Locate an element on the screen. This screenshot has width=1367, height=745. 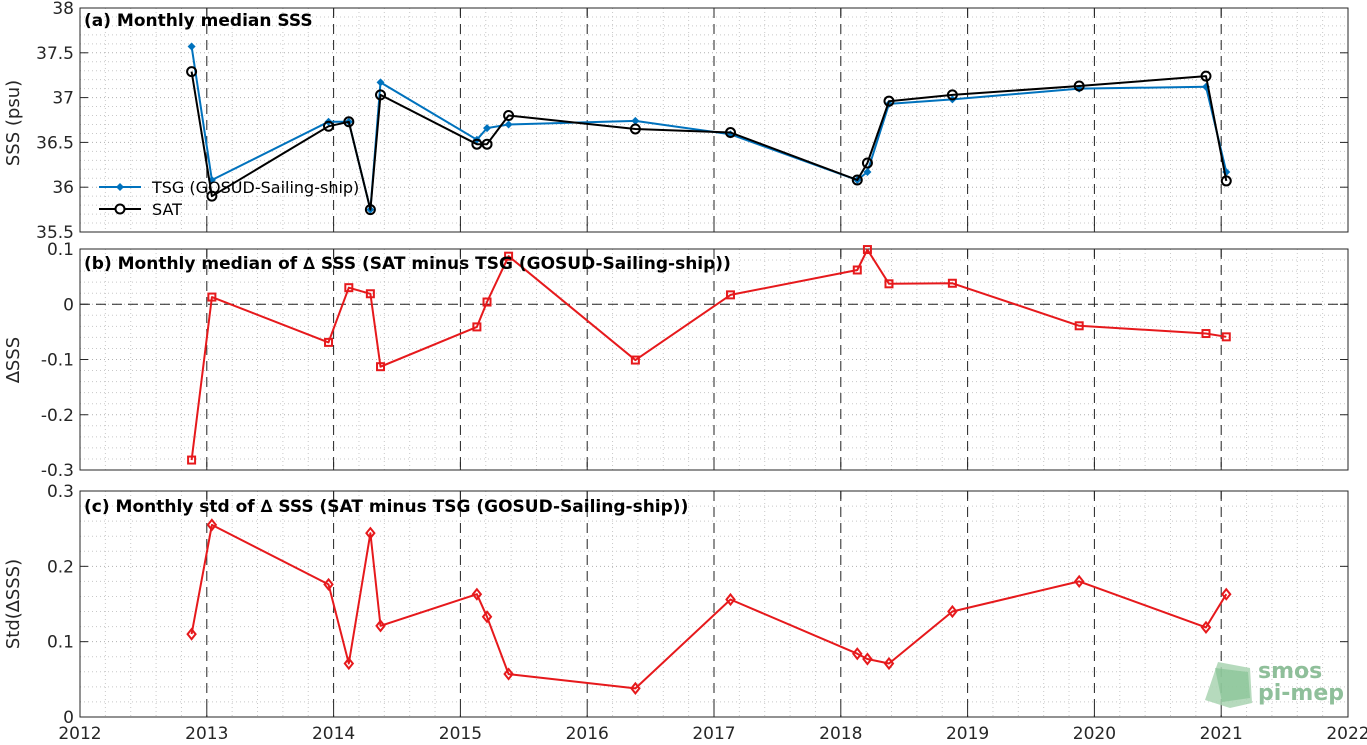
watermark-line2: pi-mep is located at coordinates (1301, 693).